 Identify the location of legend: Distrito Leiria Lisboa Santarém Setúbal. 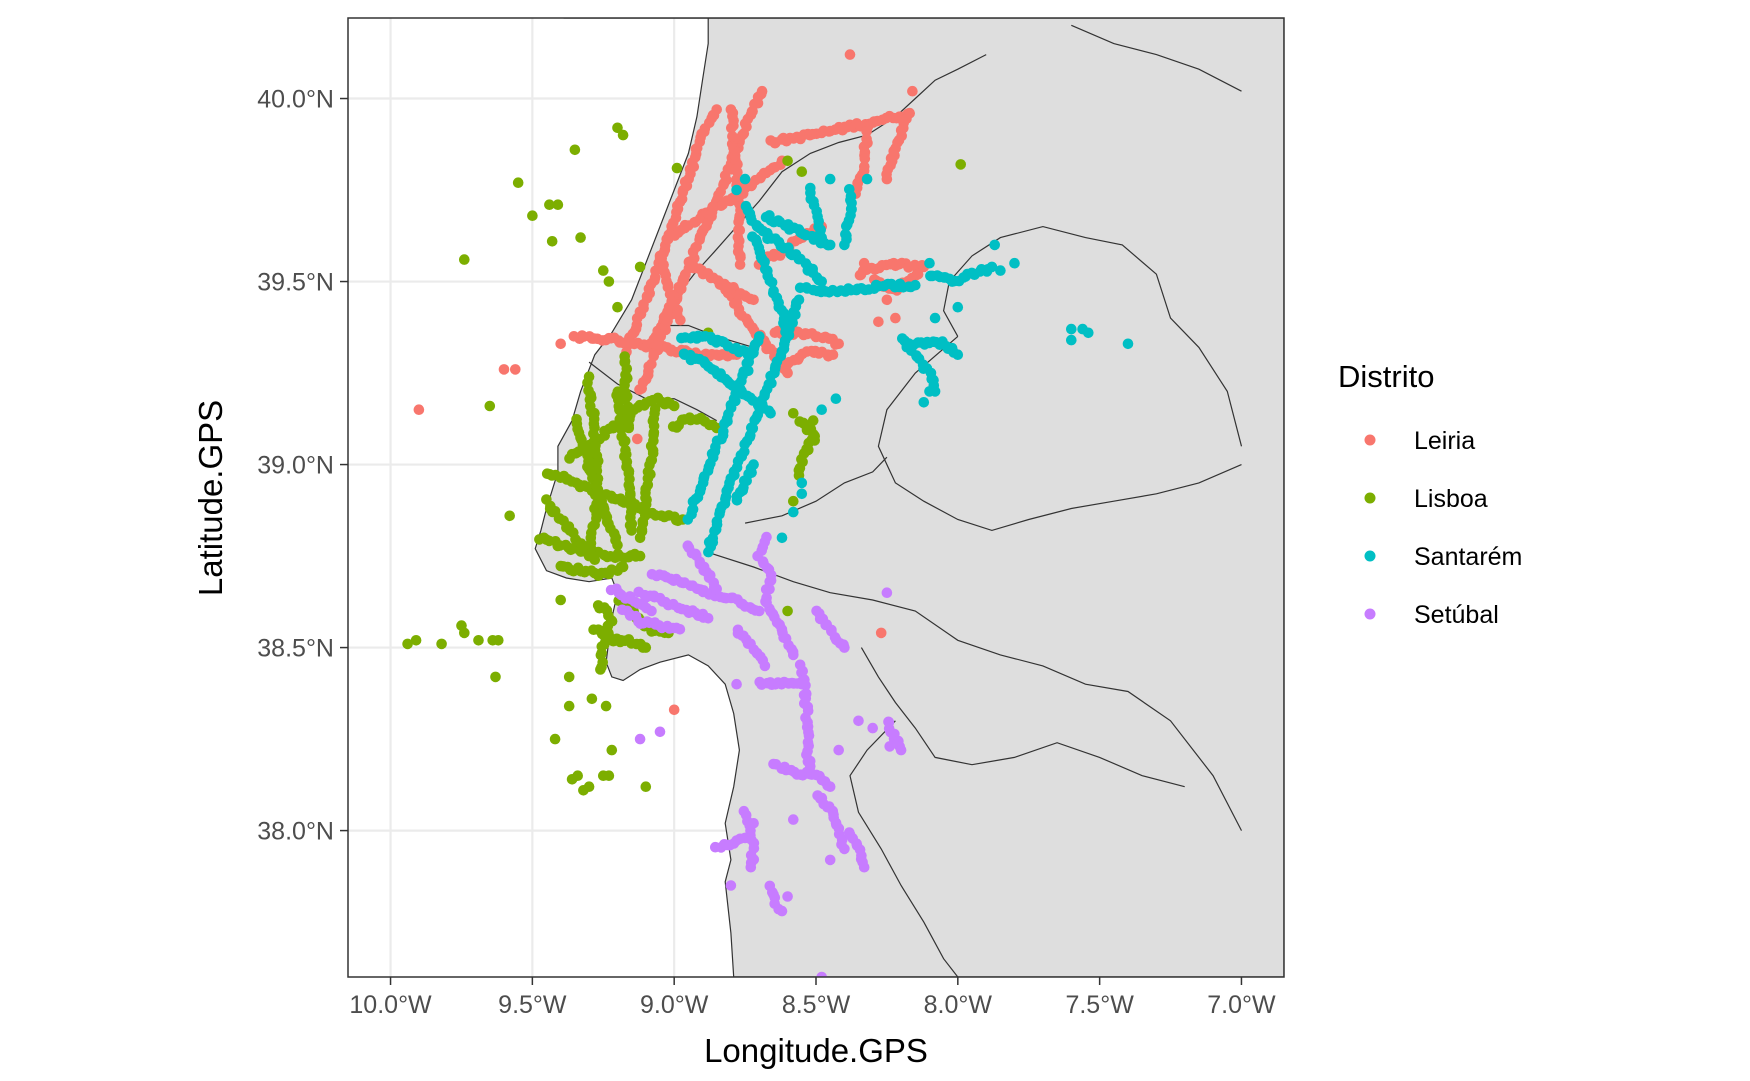
(1430, 494).